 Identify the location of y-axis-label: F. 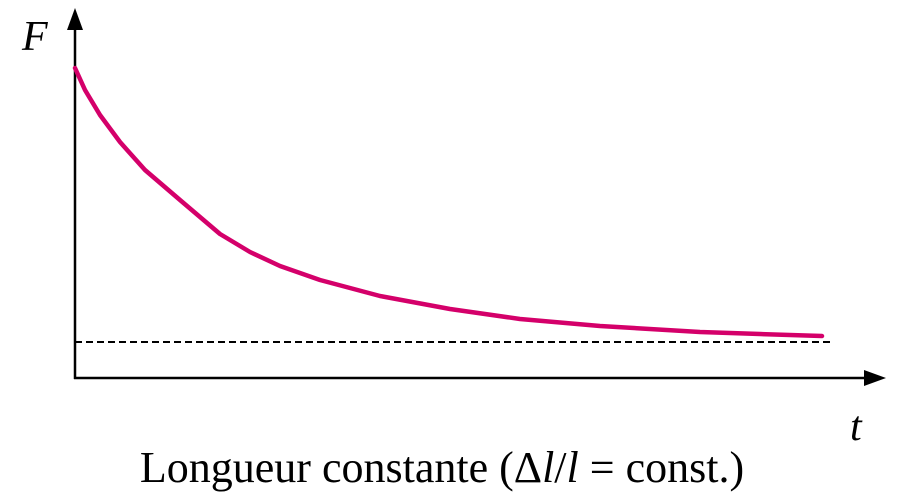
(34, 37).